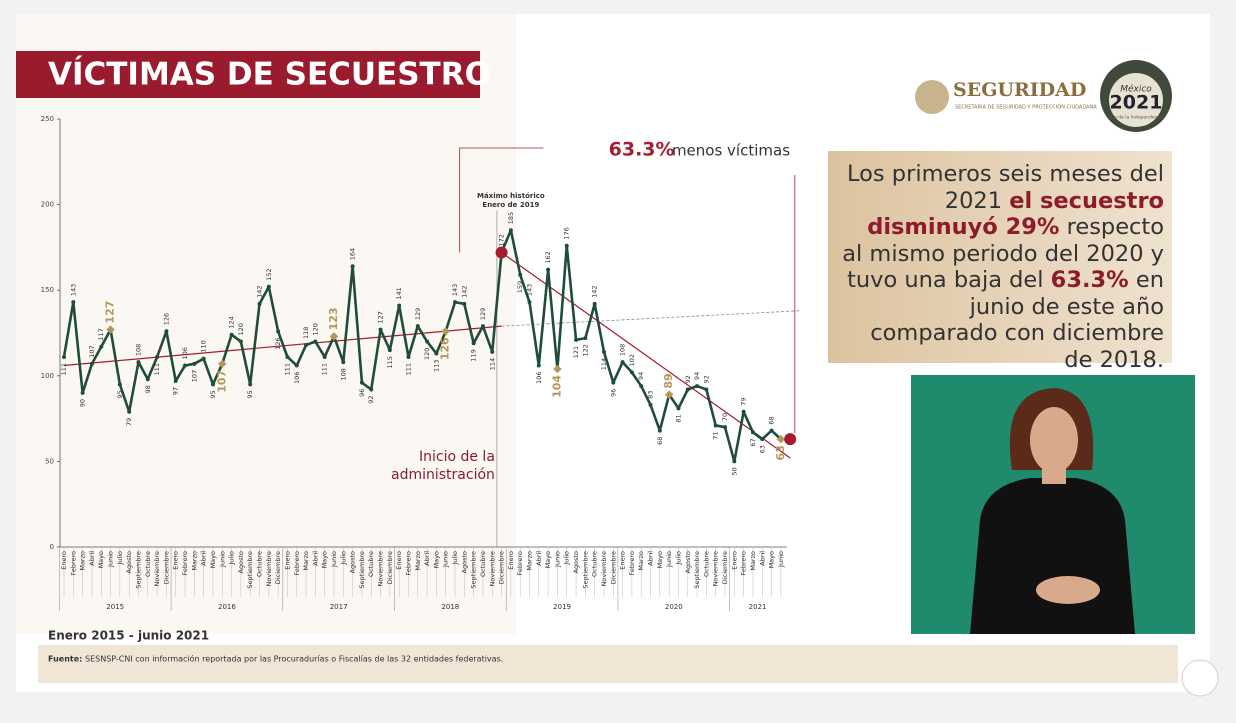 The image size is (1236, 723). What do you see at coordinates (474, 355) in the screenshot?
I see `point-label: 119` at bounding box center [474, 355].